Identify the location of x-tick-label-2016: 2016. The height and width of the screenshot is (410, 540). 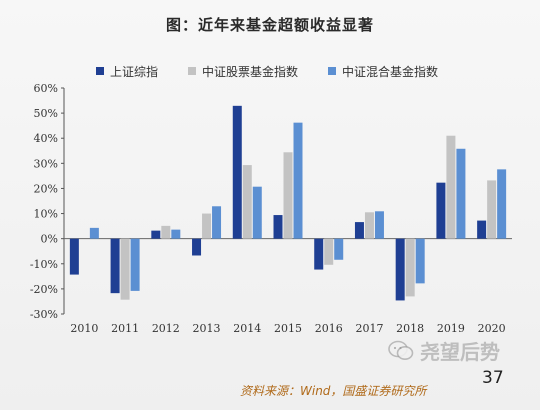
(329, 328).